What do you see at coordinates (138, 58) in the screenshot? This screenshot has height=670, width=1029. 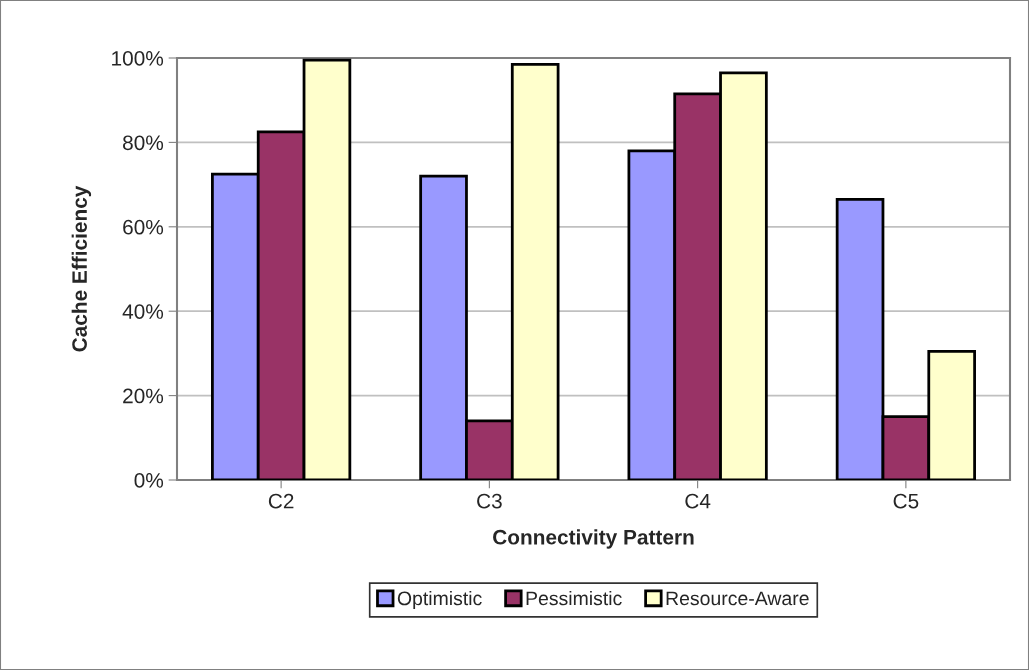 I see `y-tick-label: 100%` at bounding box center [138, 58].